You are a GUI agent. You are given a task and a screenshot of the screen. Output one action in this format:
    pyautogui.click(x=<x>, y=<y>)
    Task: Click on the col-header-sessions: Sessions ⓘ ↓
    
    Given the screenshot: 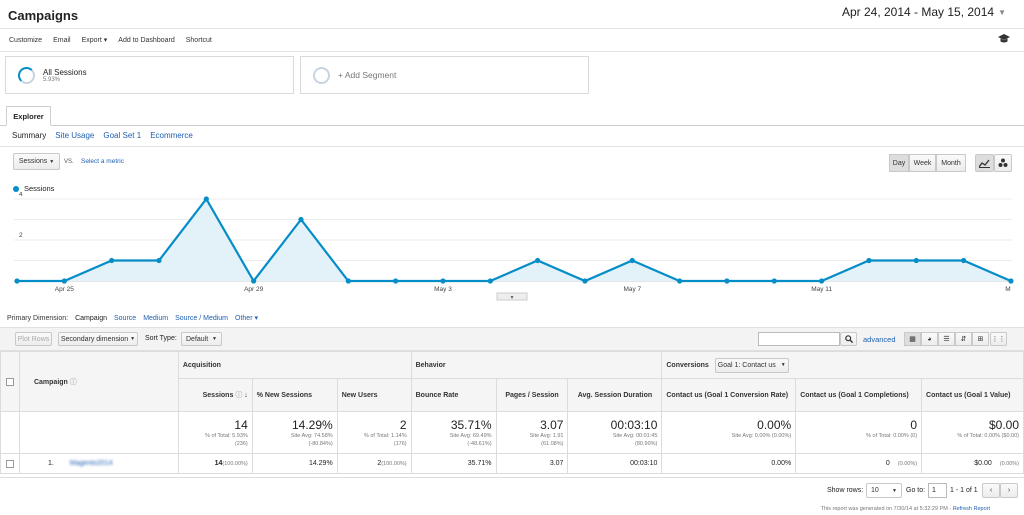 What is the action you would take?
    pyautogui.click(x=215, y=395)
    